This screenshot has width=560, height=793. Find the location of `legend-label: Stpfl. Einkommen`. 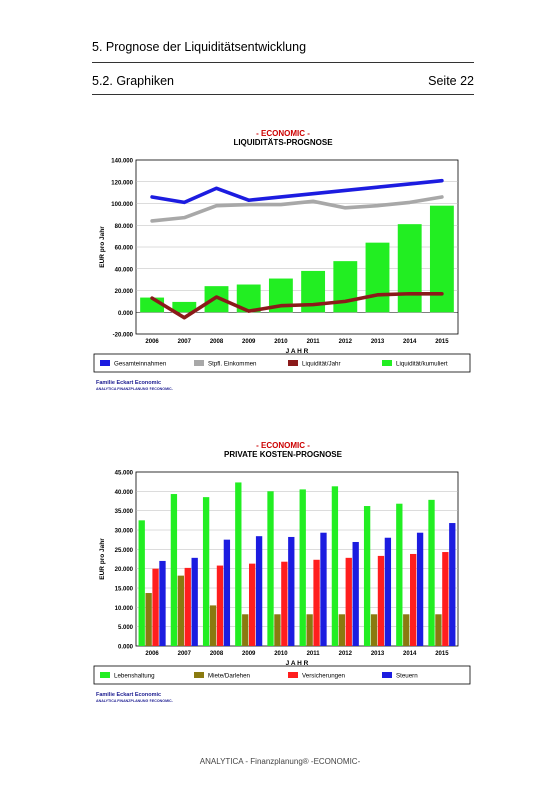

legend-label: Stpfl. Einkommen is located at coordinates (232, 364).